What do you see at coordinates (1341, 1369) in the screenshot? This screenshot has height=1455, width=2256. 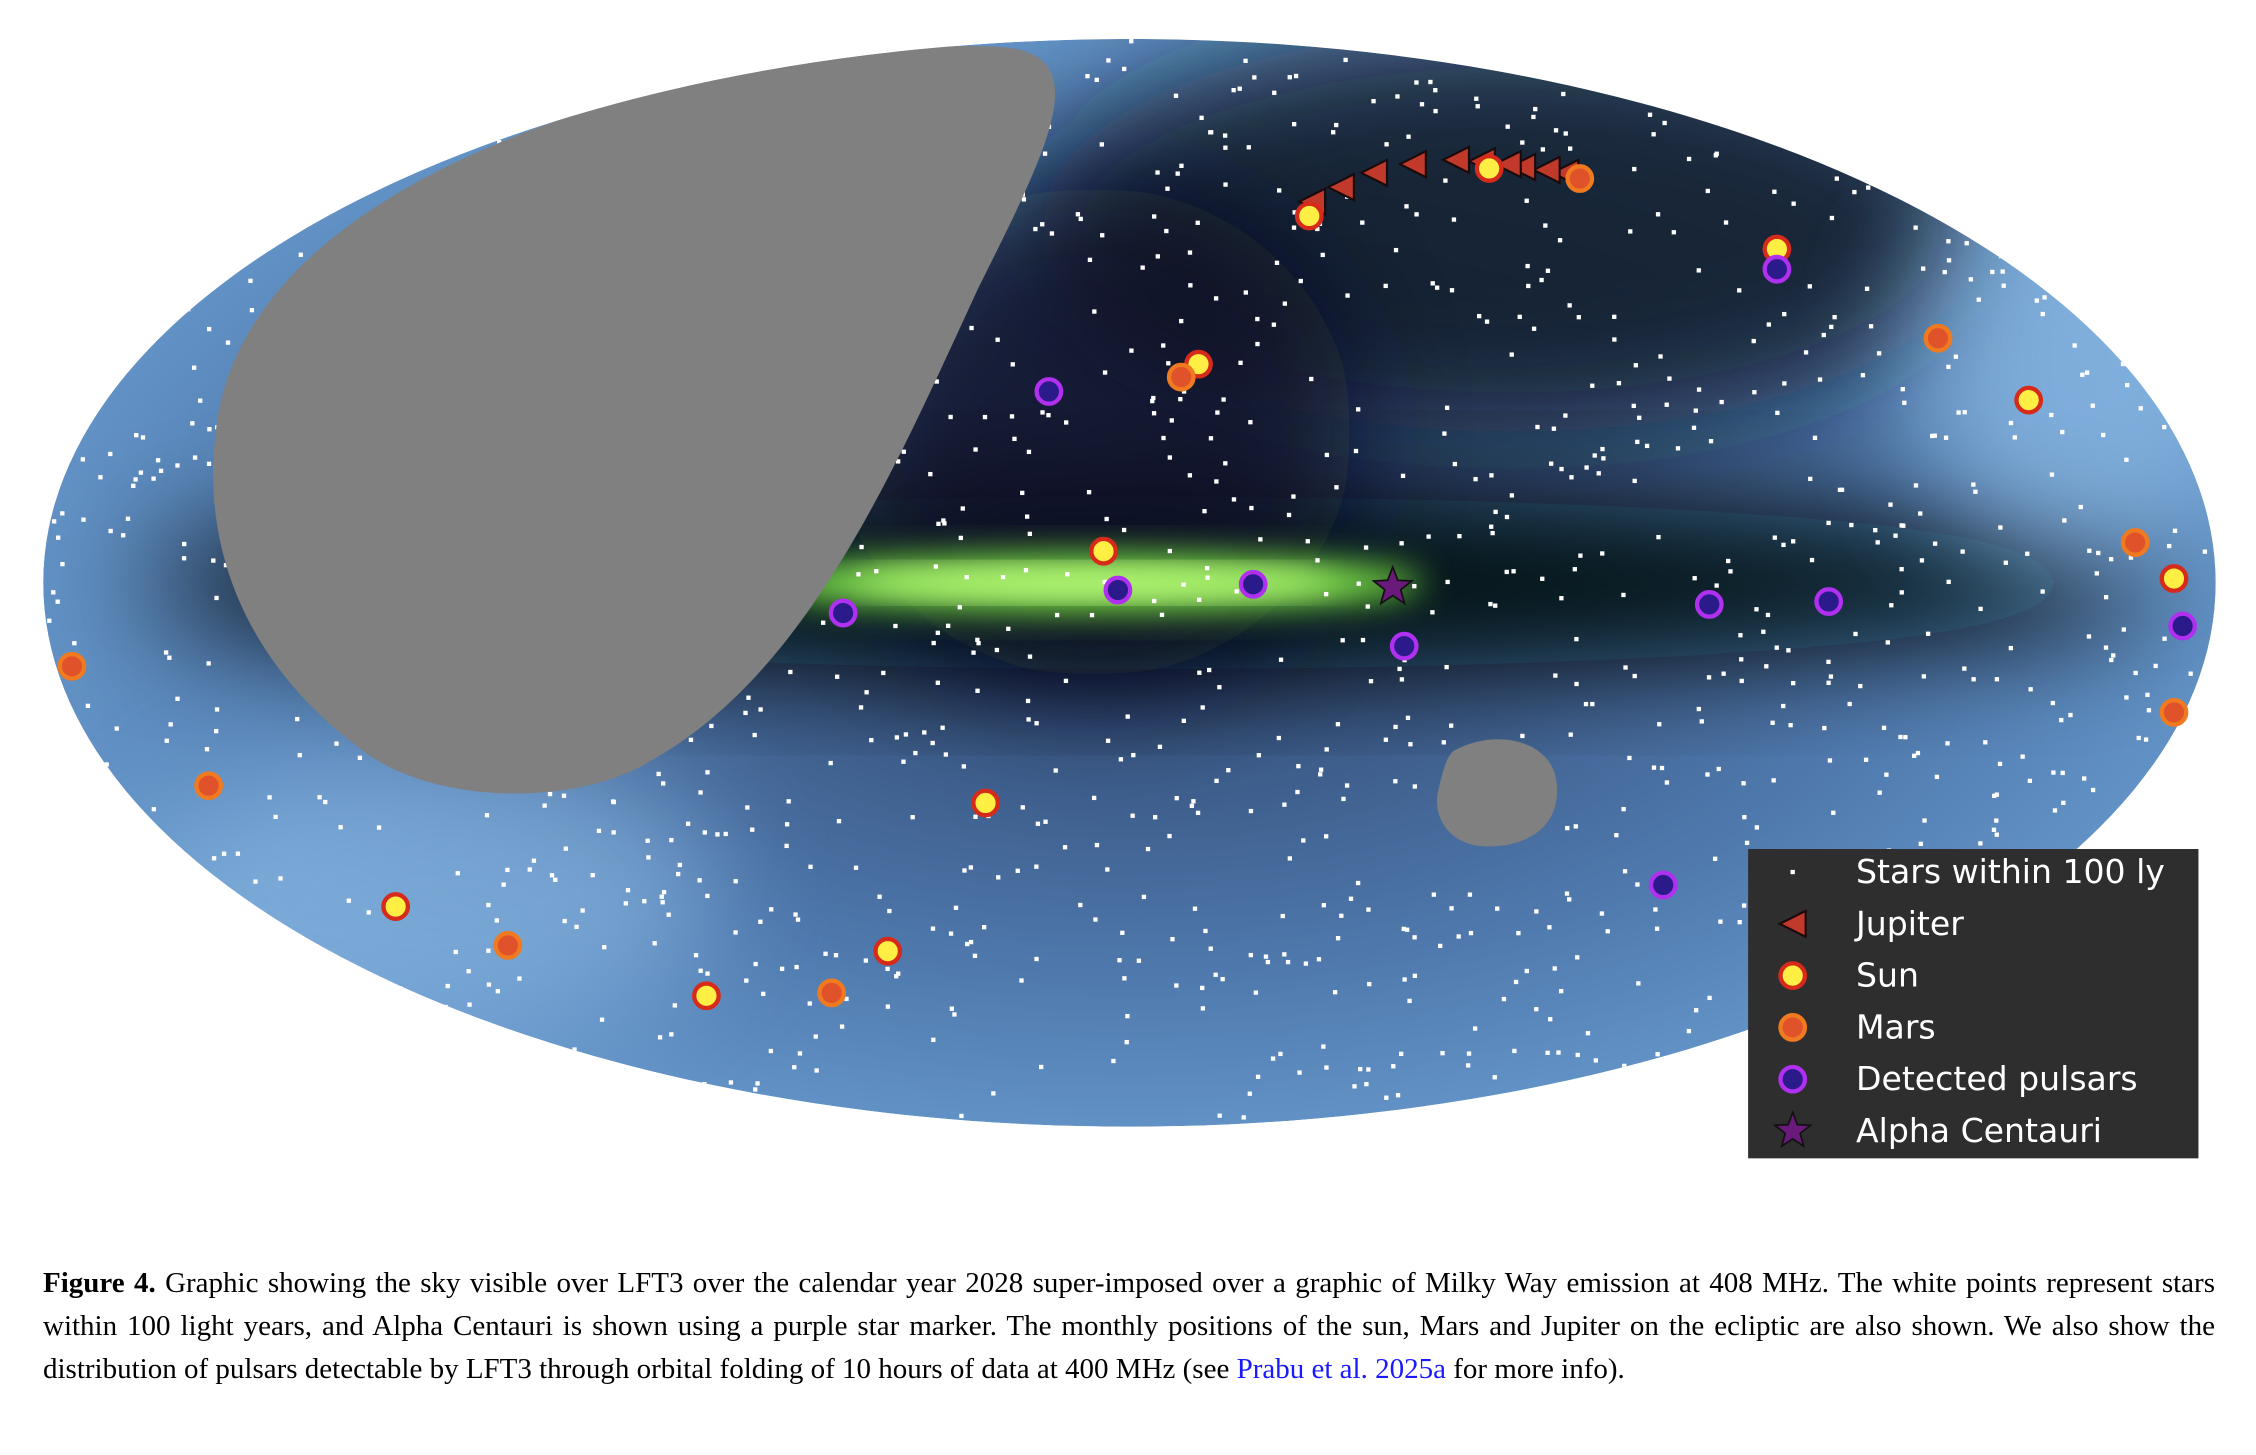 I see `citation-link: Prabu et al. 2025a` at bounding box center [1341, 1369].